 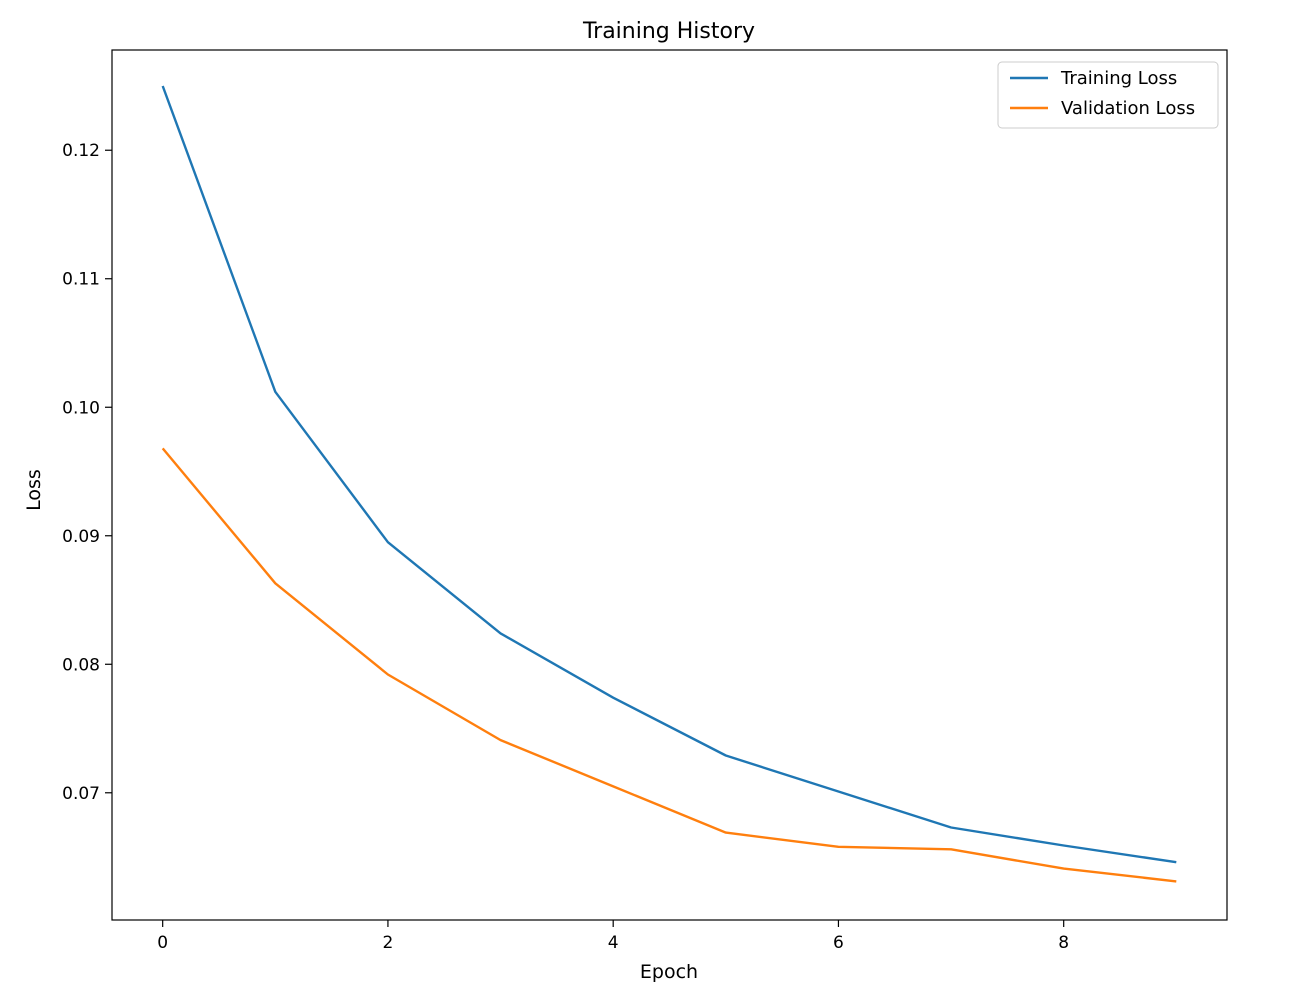 What do you see at coordinates (81, 794) in the screenshot?
I see `y-tick-label: 0.07` at bounding box center [81, 794].